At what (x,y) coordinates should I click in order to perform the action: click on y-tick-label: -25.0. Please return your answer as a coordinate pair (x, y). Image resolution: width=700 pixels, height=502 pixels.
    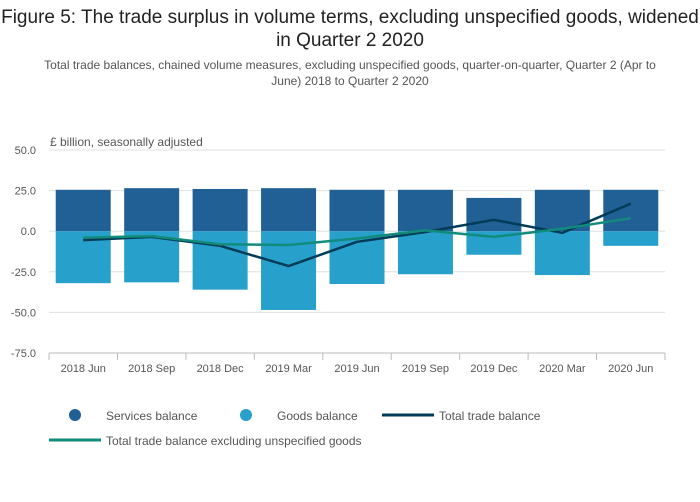
    Looking at the image, I should click on (23, 273).